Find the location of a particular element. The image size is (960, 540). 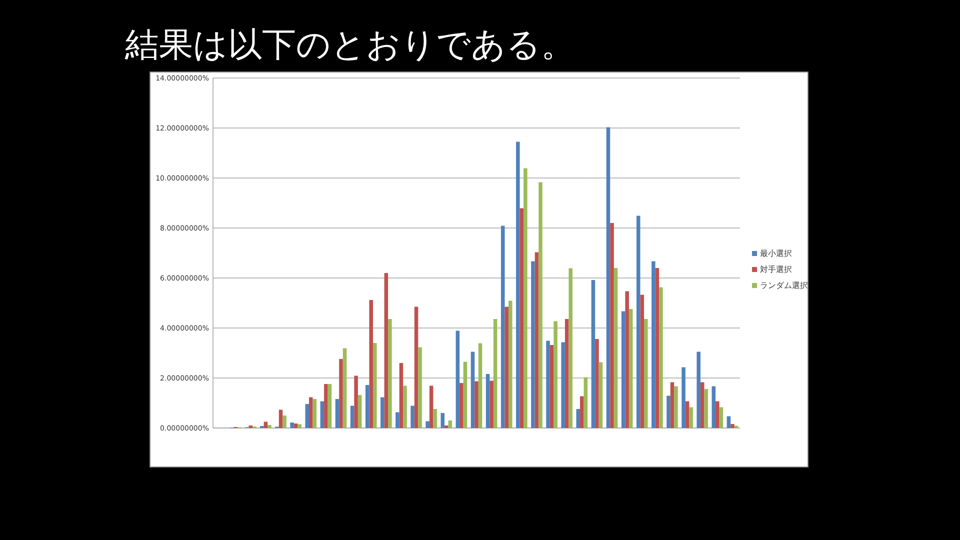

legend-label: 対手選択 is located at coordinates (776, 269).